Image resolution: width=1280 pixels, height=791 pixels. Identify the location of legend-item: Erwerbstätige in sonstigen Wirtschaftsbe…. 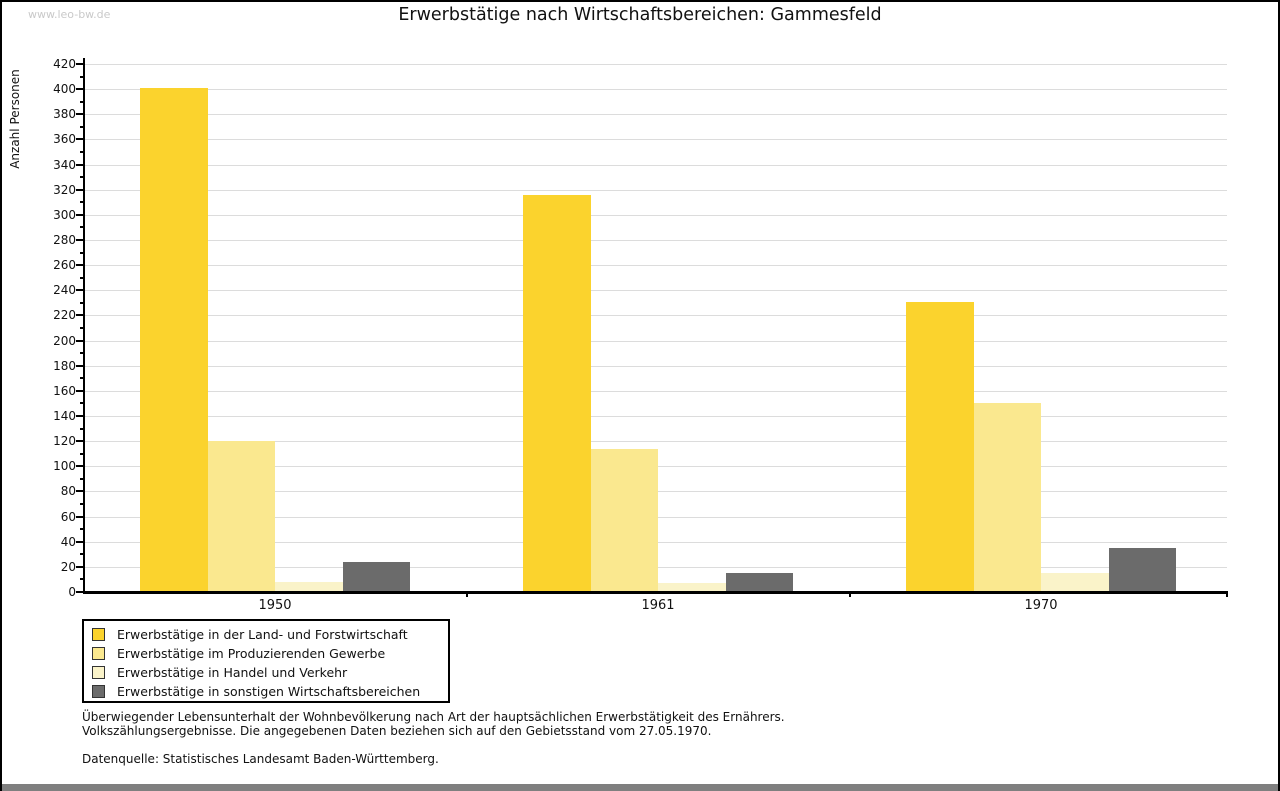
(270, 691).